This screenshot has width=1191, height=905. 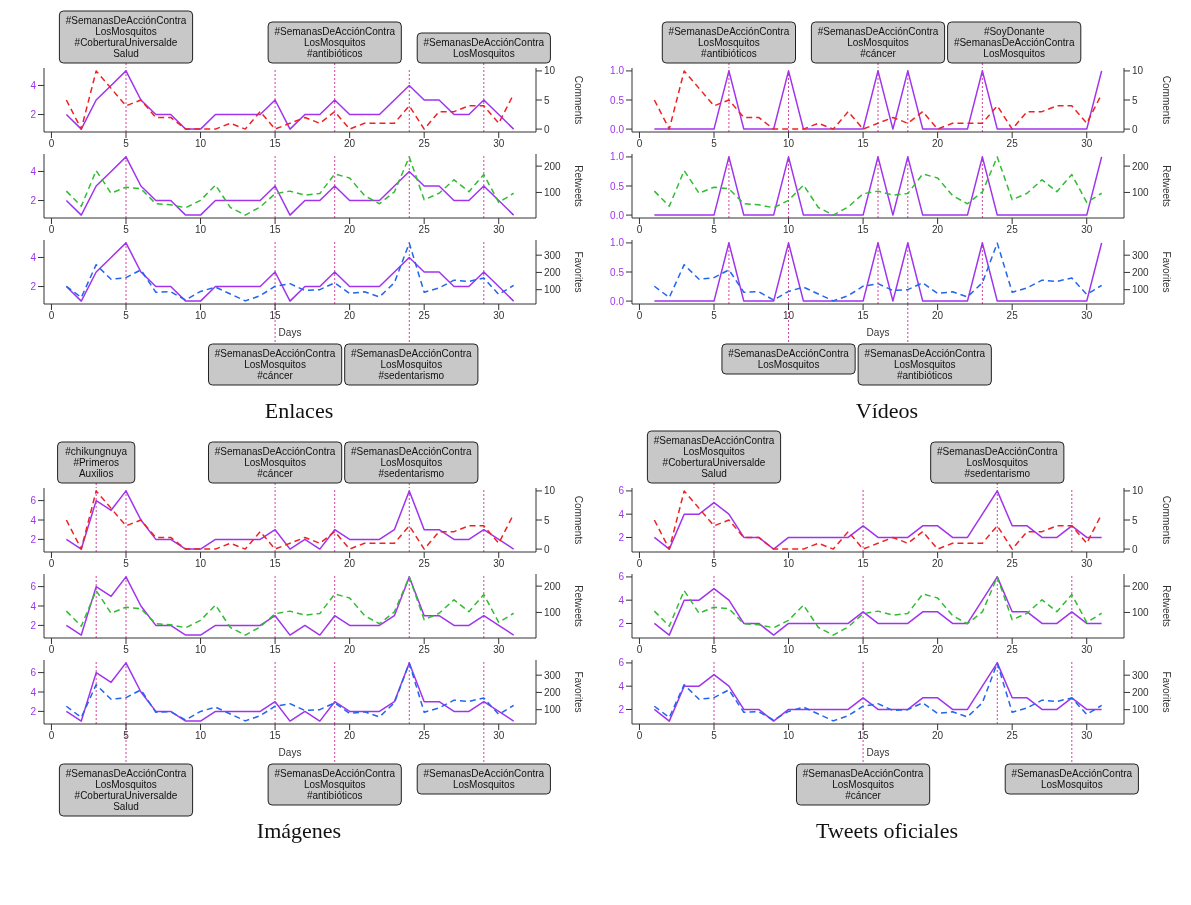 I want to click on ref-line-label: #chikungnuya #Primeros Auxilios, so click(x=96, y=462).